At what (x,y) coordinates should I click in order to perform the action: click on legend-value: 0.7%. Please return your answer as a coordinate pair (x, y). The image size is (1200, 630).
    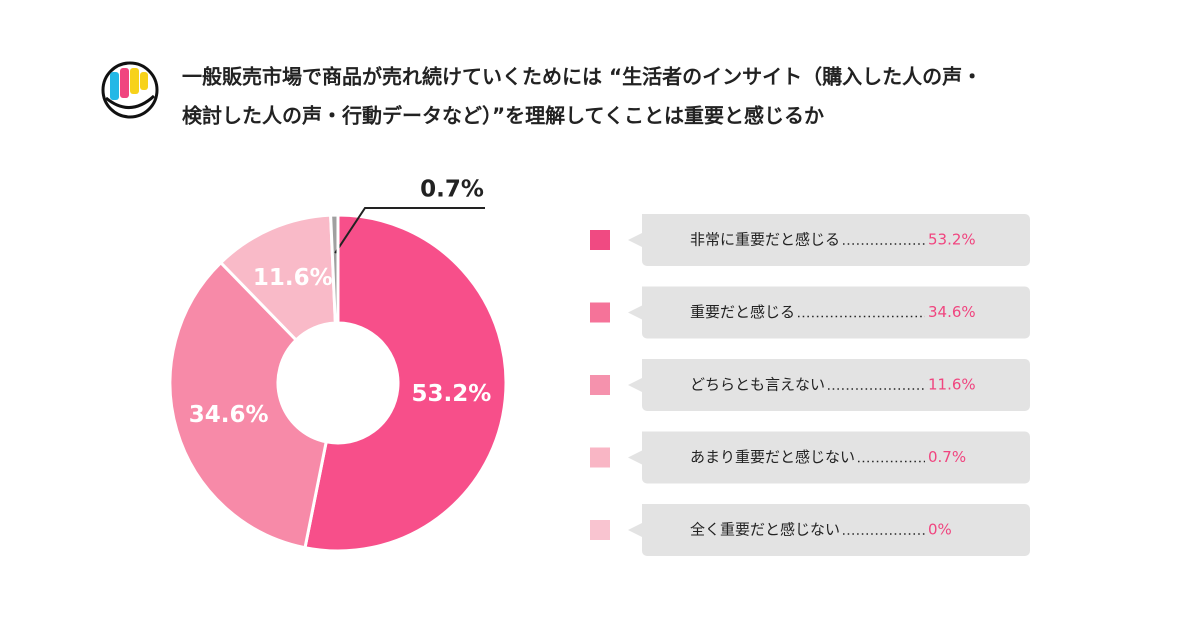
    Looking at the image, I should click on (947, 457).